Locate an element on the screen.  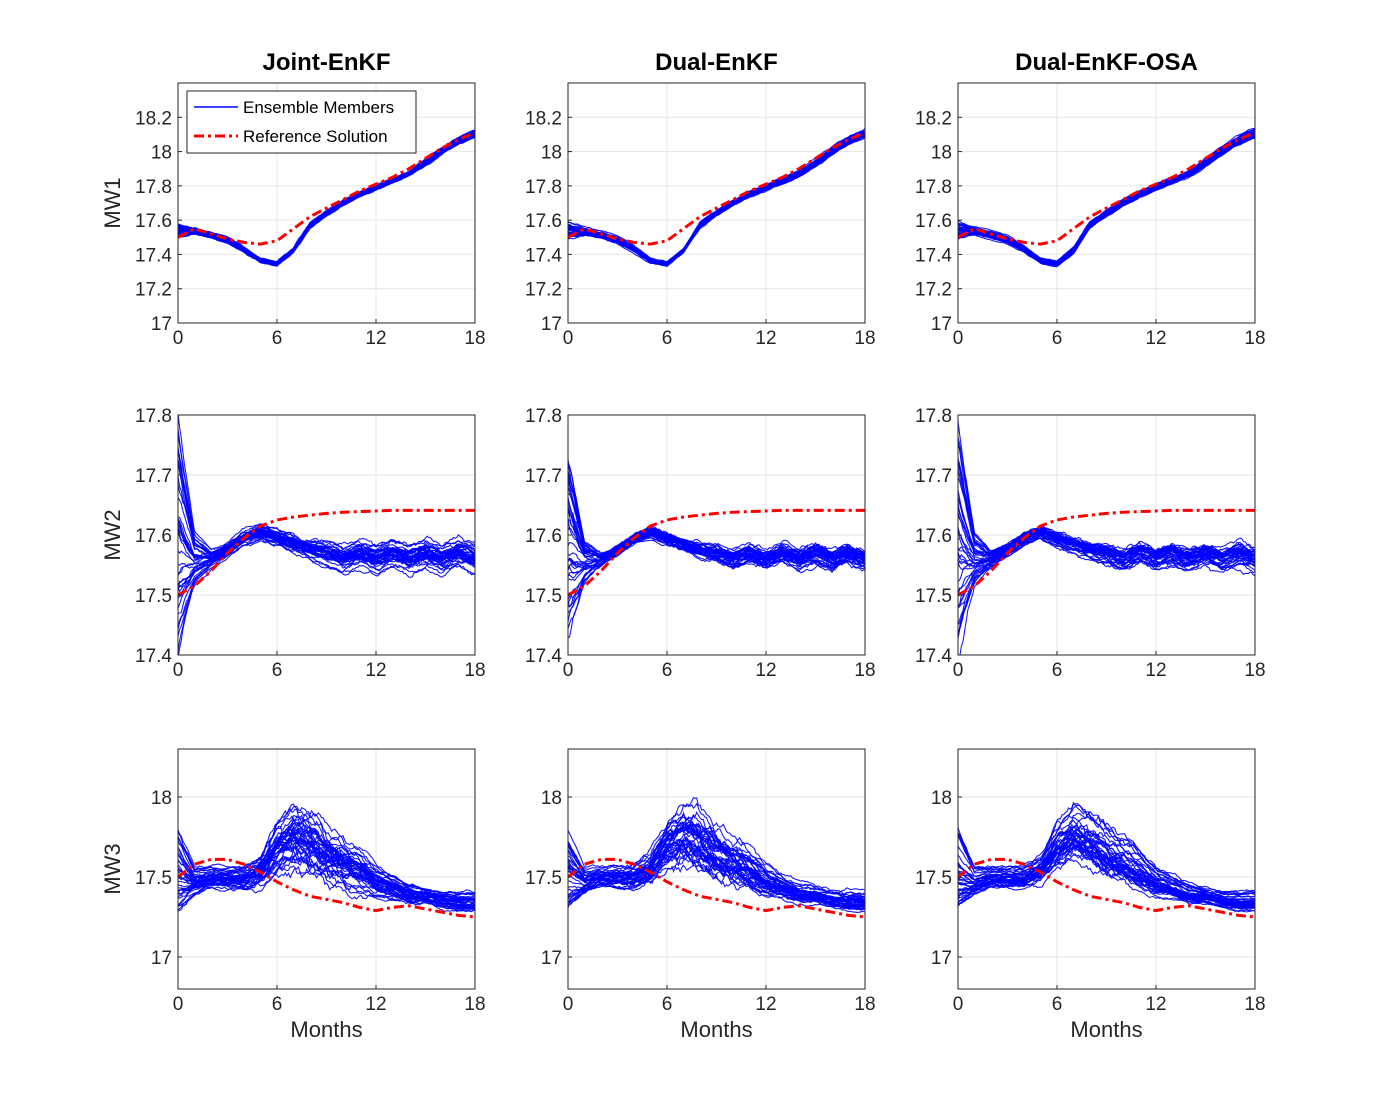
subplot-mw1-col2: 0 6 12 18 17 17.2 17.4 17.6 17.8 18 18.2 is located at coordinates (700, 215).